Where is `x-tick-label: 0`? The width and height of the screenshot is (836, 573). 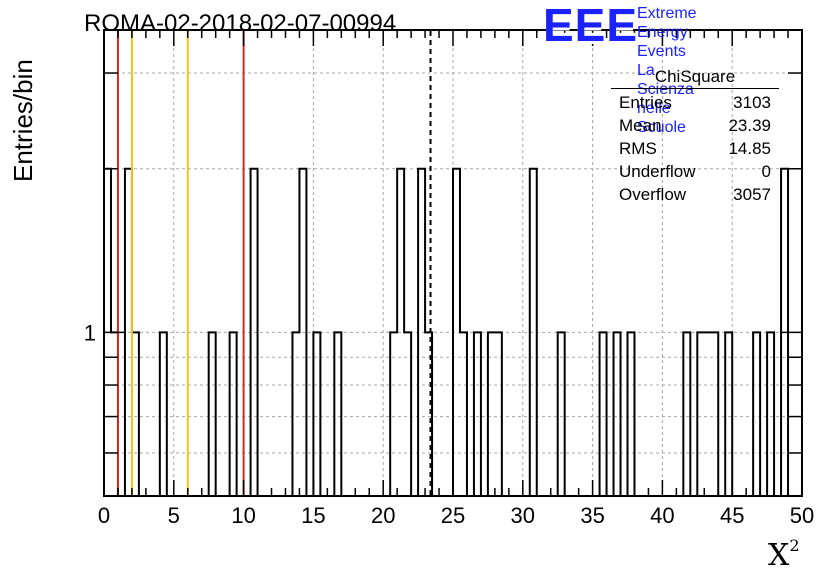
x-tick-label: 0 is located at coordinates (104, 515).